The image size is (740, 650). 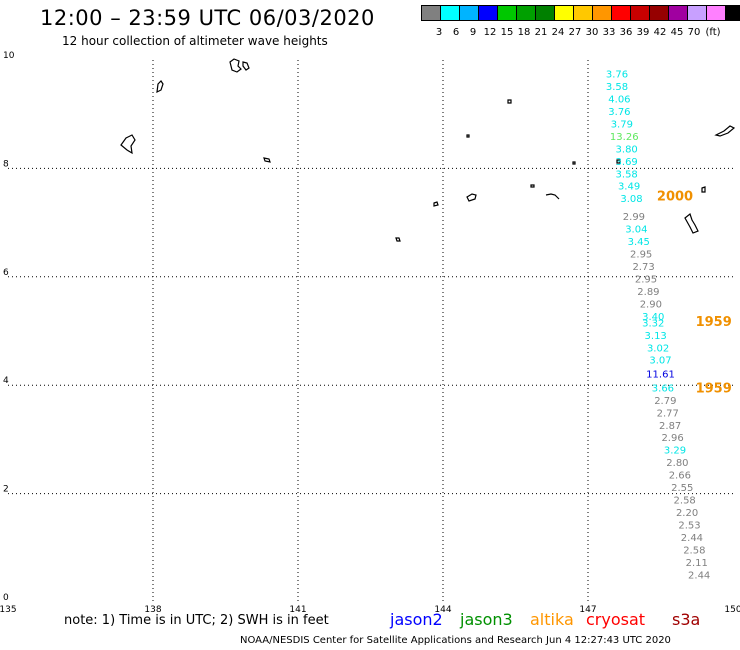 What do you see at coordinates (643, 267) in the screenshot?
I see `wave-height-value: 2.73` at bounding box center [643, 267].